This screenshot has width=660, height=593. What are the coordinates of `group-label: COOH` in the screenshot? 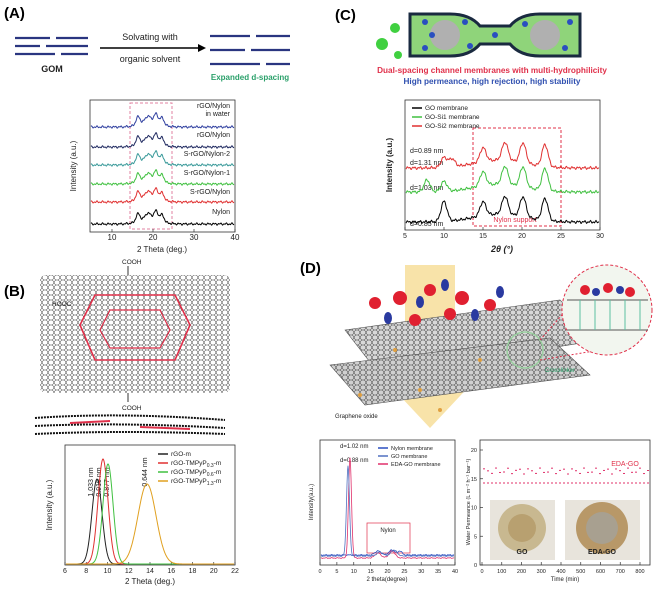 It's located at (132, 408).